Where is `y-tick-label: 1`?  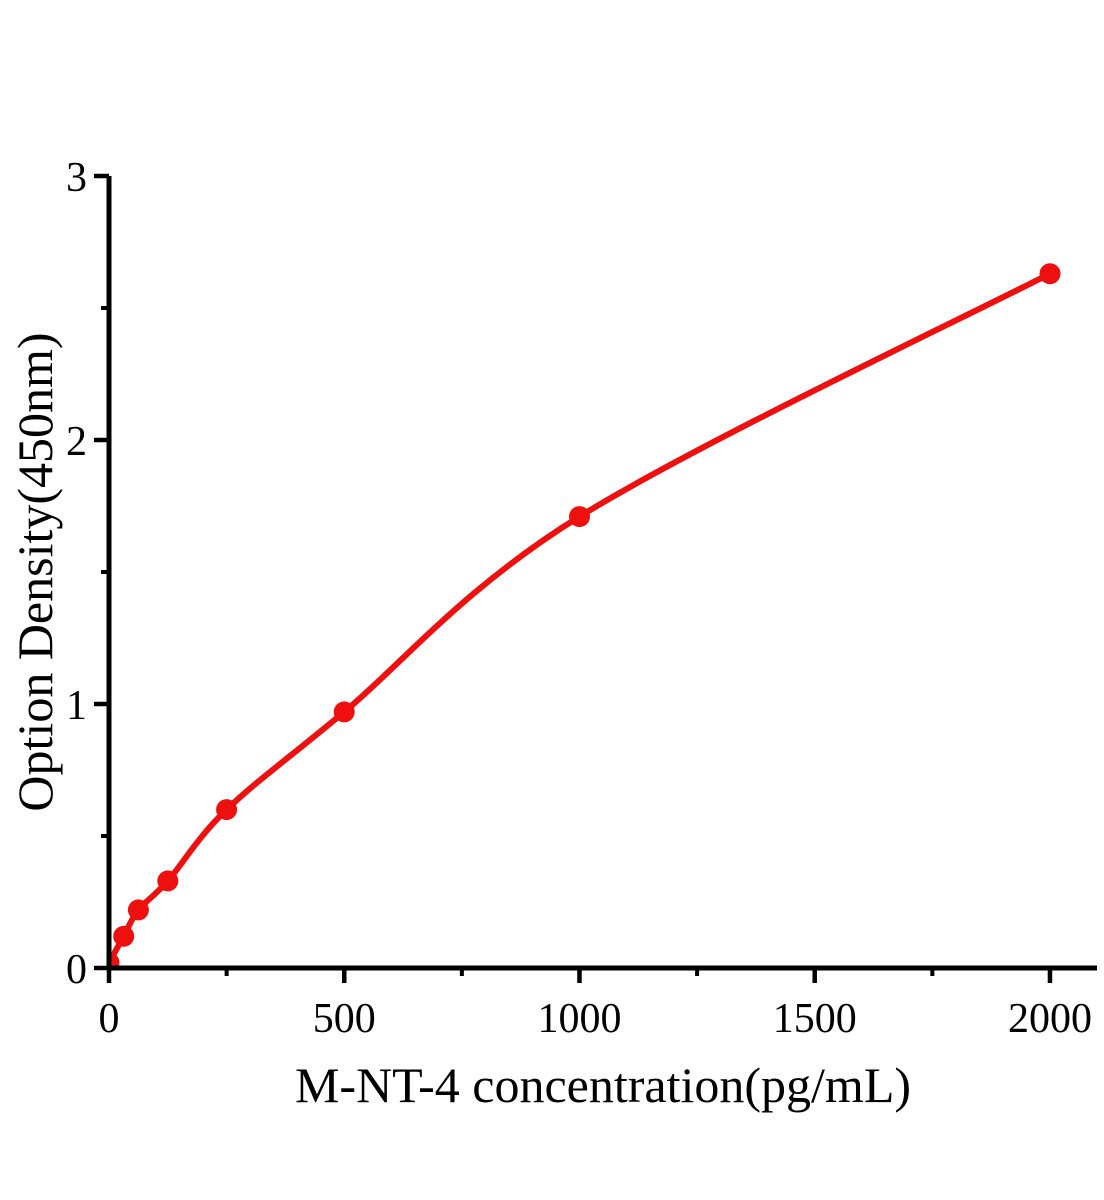
y-tick-label: 1 is located at coordinates (76, 706).